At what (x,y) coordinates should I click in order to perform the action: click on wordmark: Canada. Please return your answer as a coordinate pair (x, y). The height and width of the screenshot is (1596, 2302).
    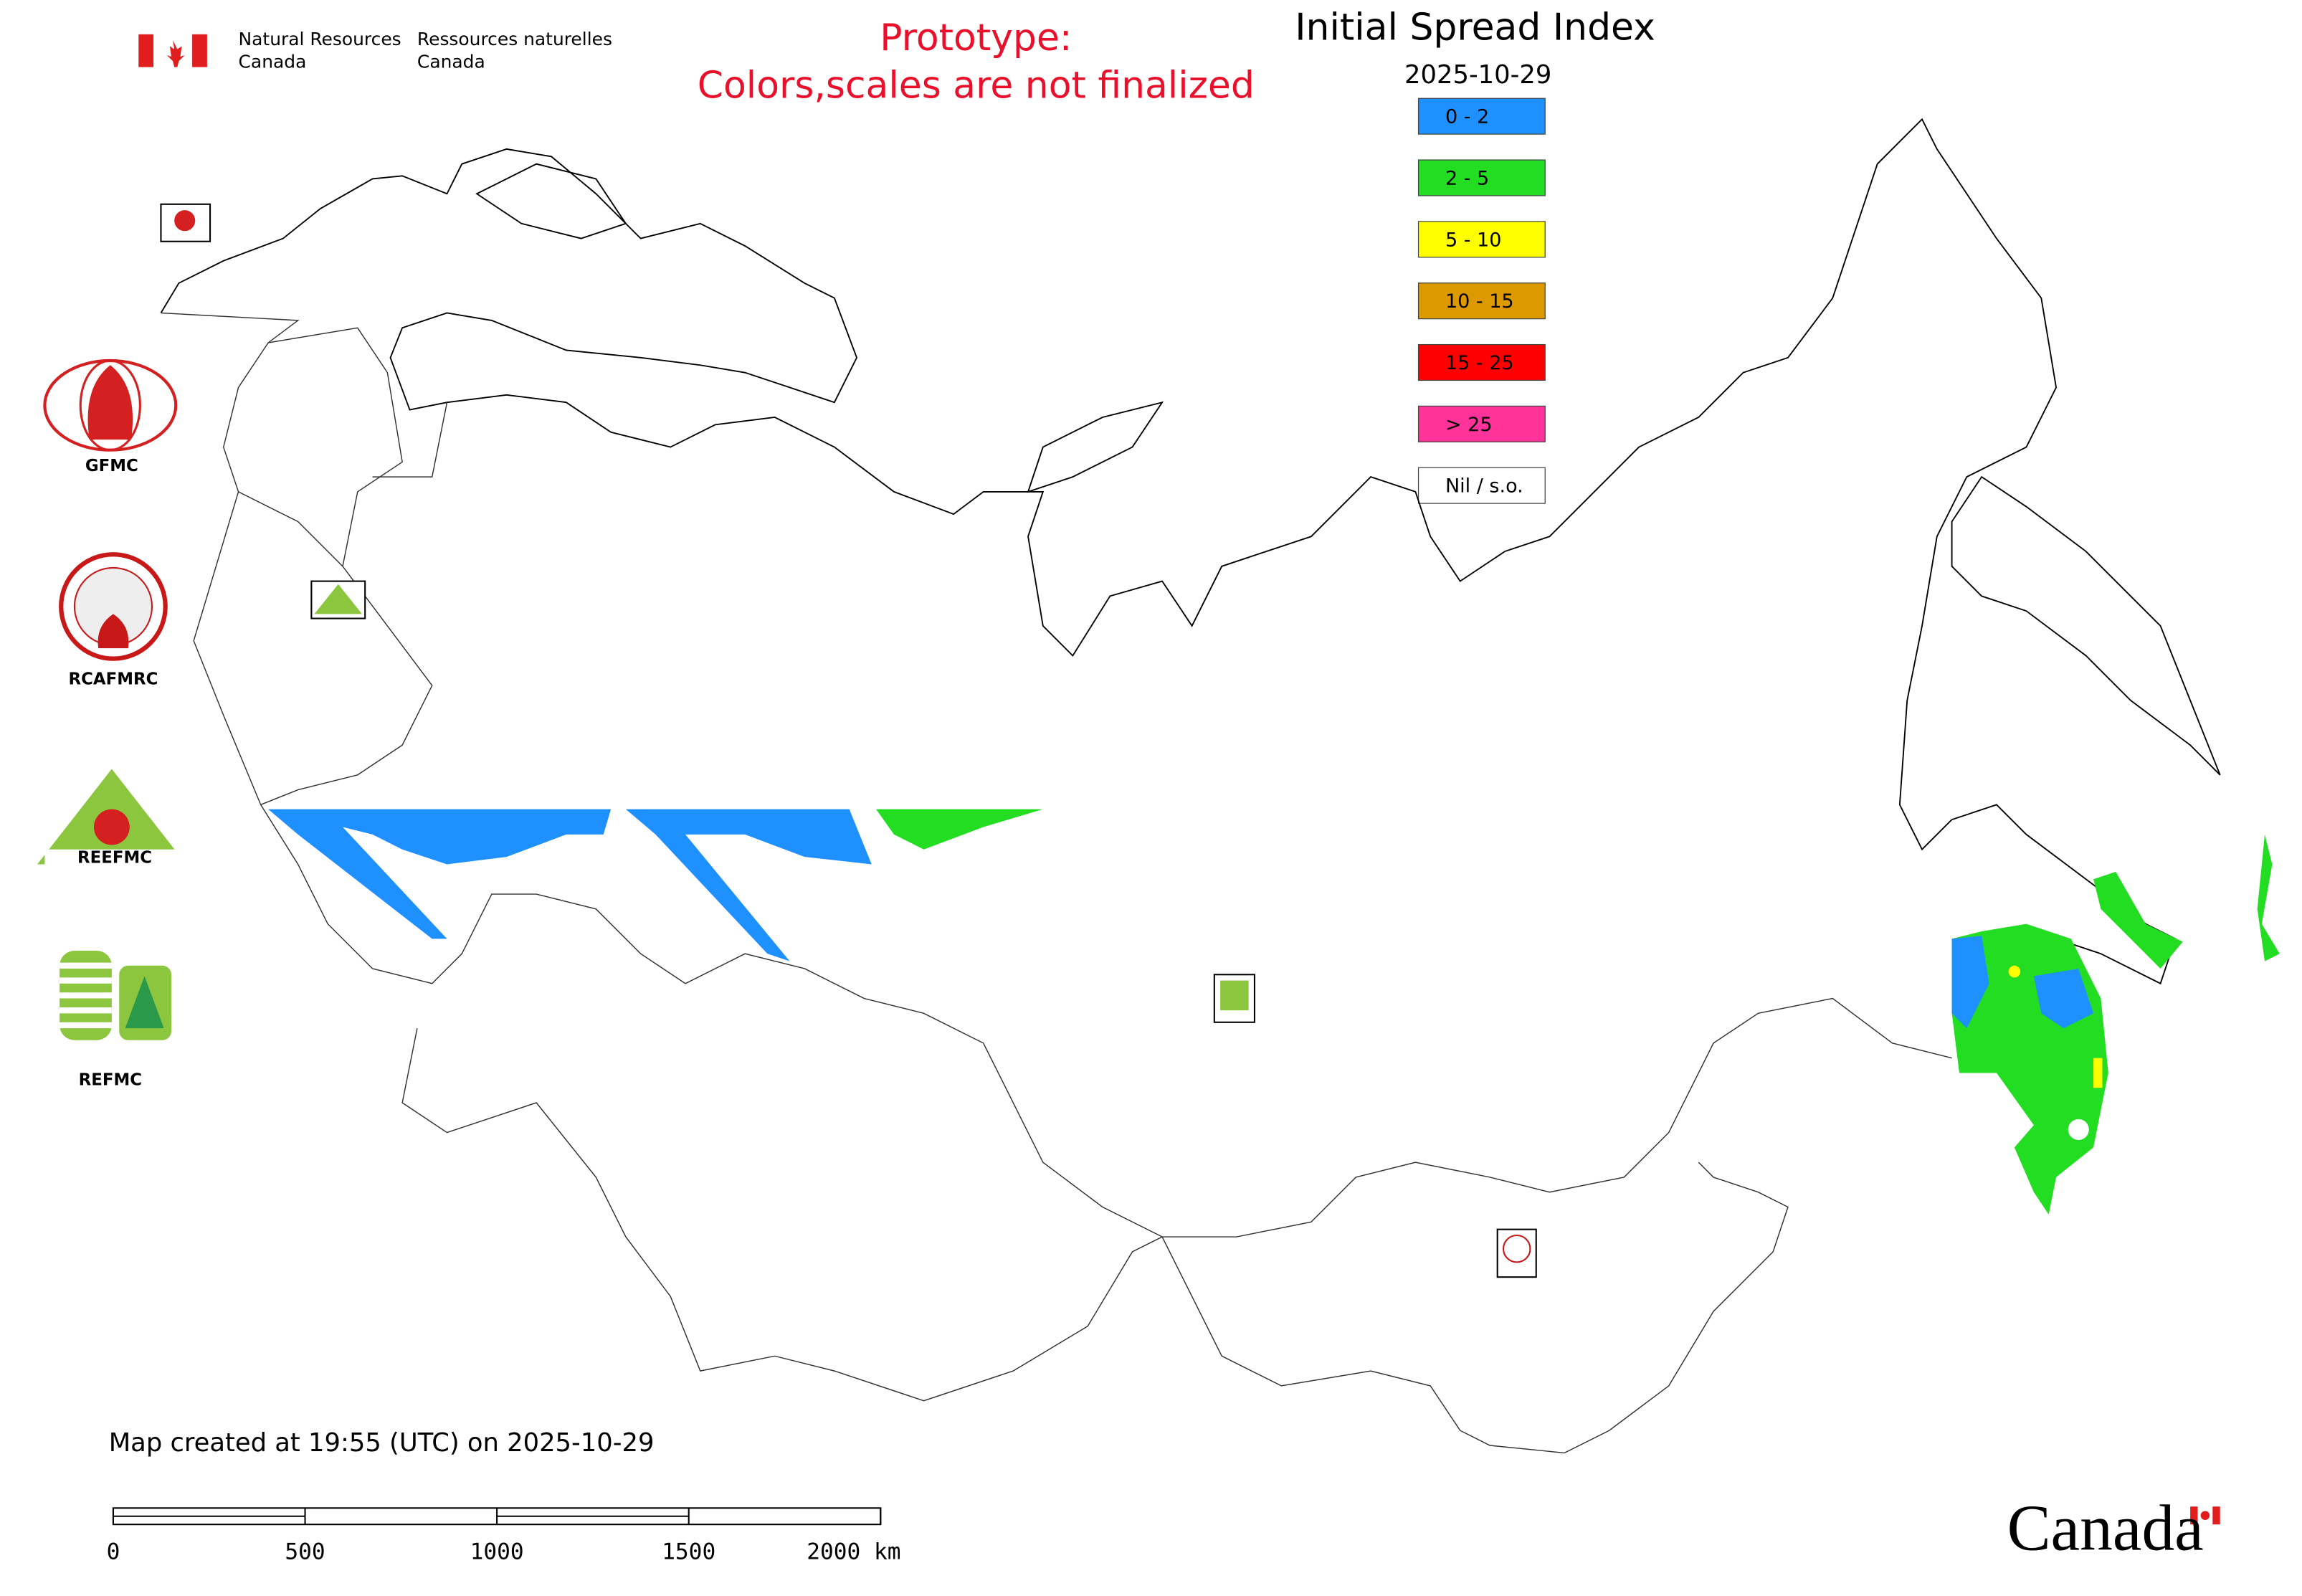
    Looking at the image, I should click on (2105, 1528).